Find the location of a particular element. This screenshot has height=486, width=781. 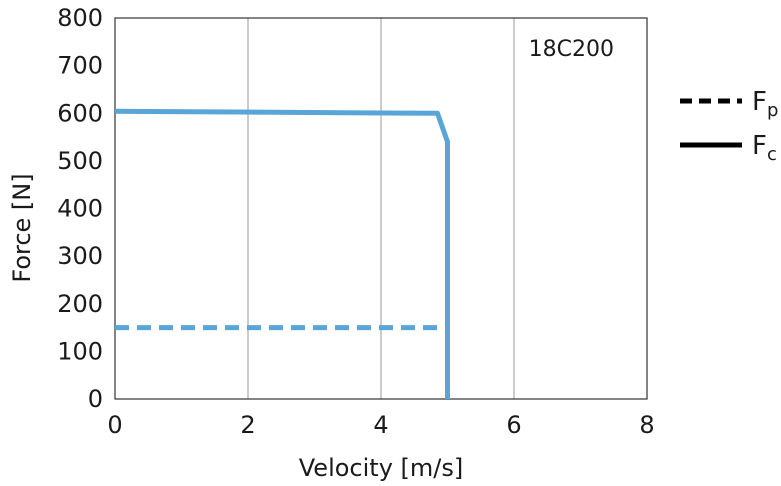

legend-label-fc-sub: c is located at coordinates (772, 154).